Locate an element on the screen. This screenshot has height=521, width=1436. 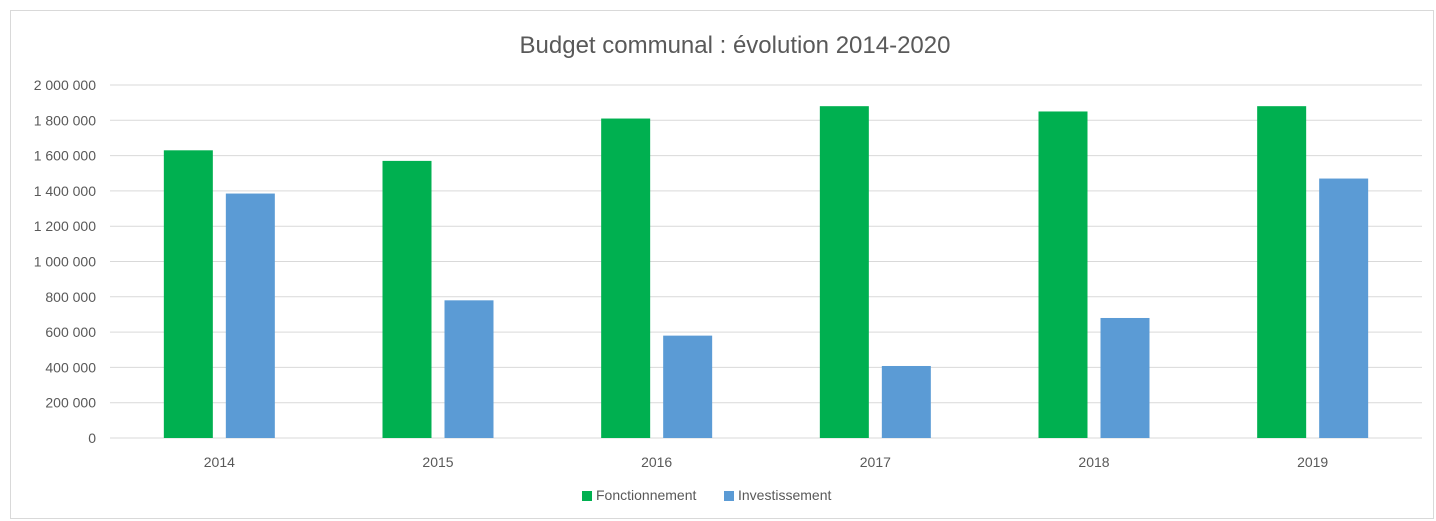
bar-investissement-2016 is located at coordinates (688, 386).